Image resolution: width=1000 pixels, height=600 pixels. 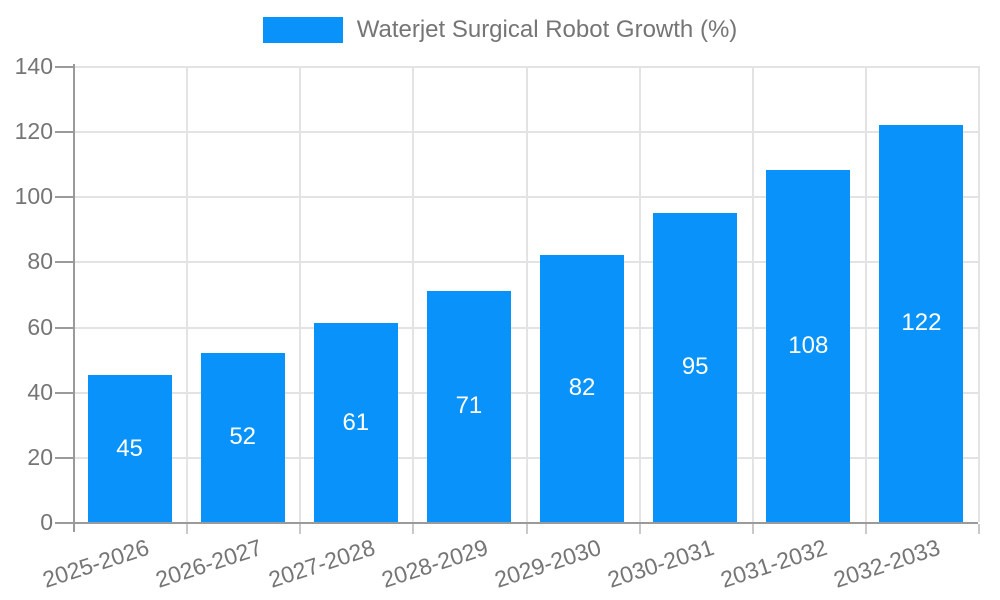 I want to click on bar-value-label: 71, so click(x=469, y=406).